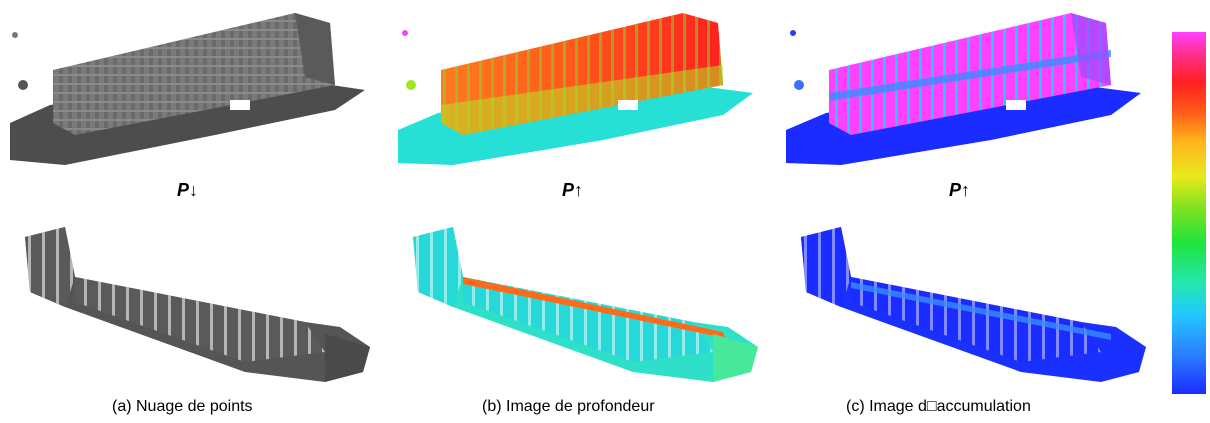 Image resolution: width=1210 pixels, height=423 pixels. What do you see at coordinates (973, 304) in the screenshot?
I see `accumulation-image-bottom-view` at bounding box center [973, 304].